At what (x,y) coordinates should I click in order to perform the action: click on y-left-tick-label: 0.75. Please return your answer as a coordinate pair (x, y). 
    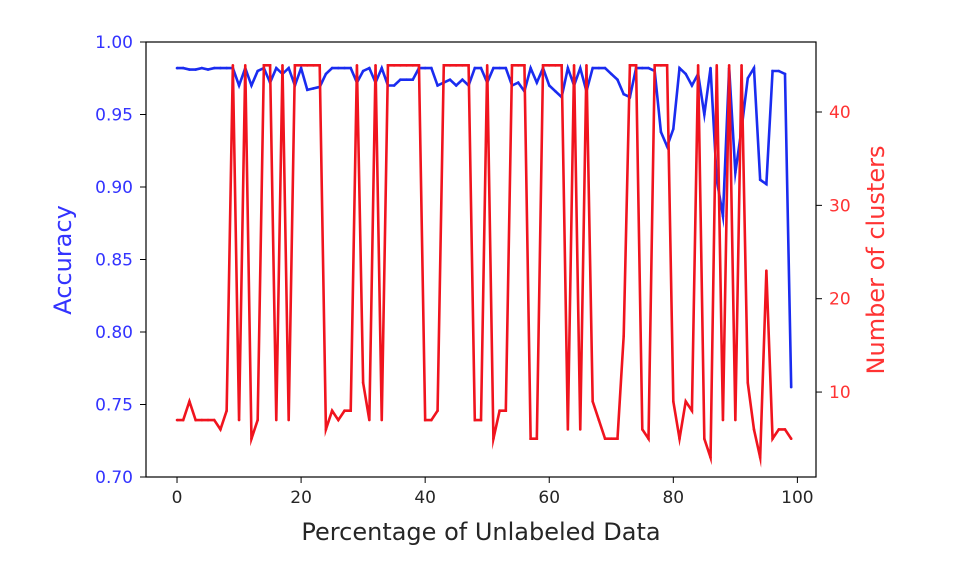
    Looking at the image, I should click on (114, 406).